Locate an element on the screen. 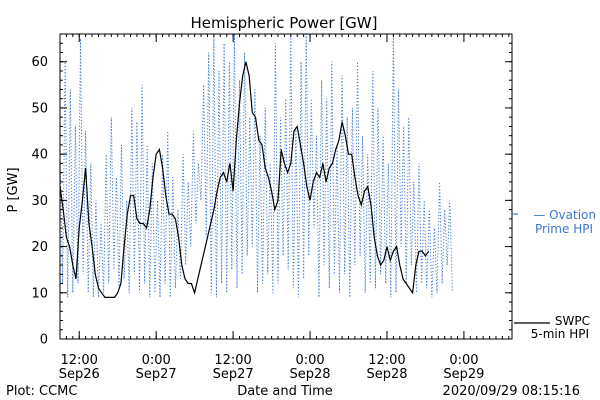 Image resolution: width=600 pixels, height=400 pixels. y-tick-label: 10 is located at coordinates (39, 293).